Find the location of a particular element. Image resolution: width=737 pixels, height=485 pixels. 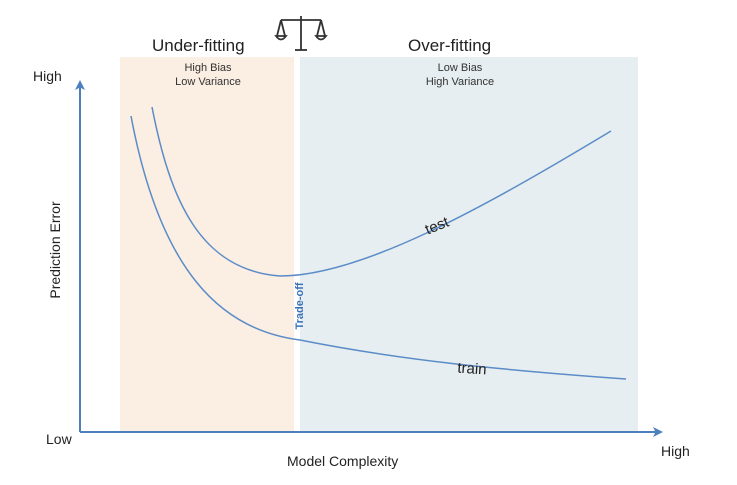

underfitting-subtitle: High Bias Low Variance is located at coordinates (208, 75).